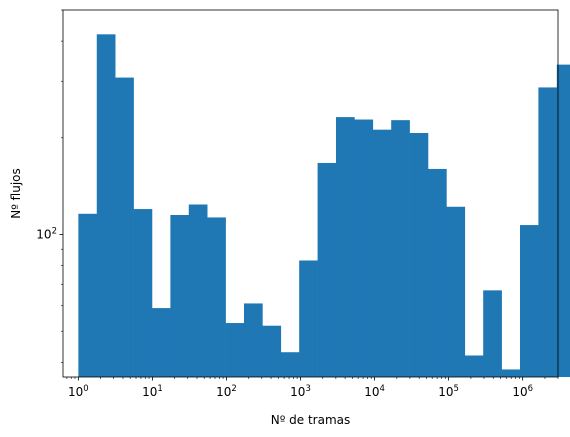  I want to click on x-tick-label: 102, so click(226, 391).